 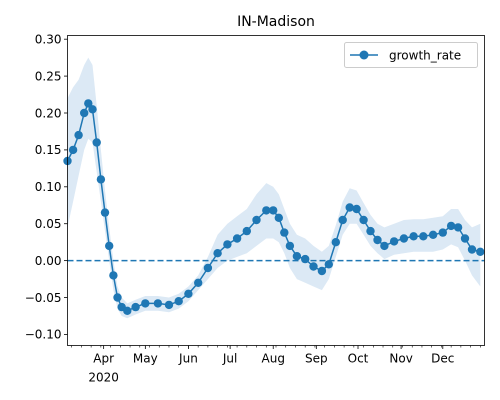 I want to click on chart-title: IN-Madison, so click(x=276, y=22).